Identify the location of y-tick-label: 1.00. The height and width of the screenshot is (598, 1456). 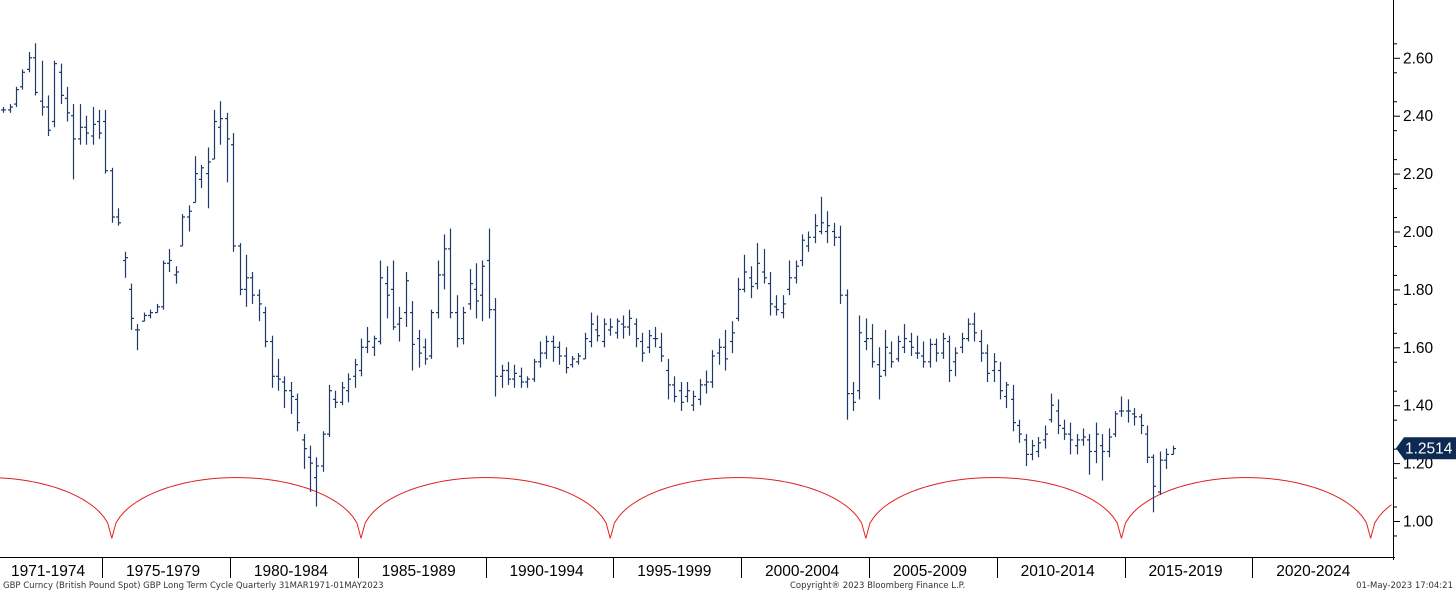
(1418, 522).